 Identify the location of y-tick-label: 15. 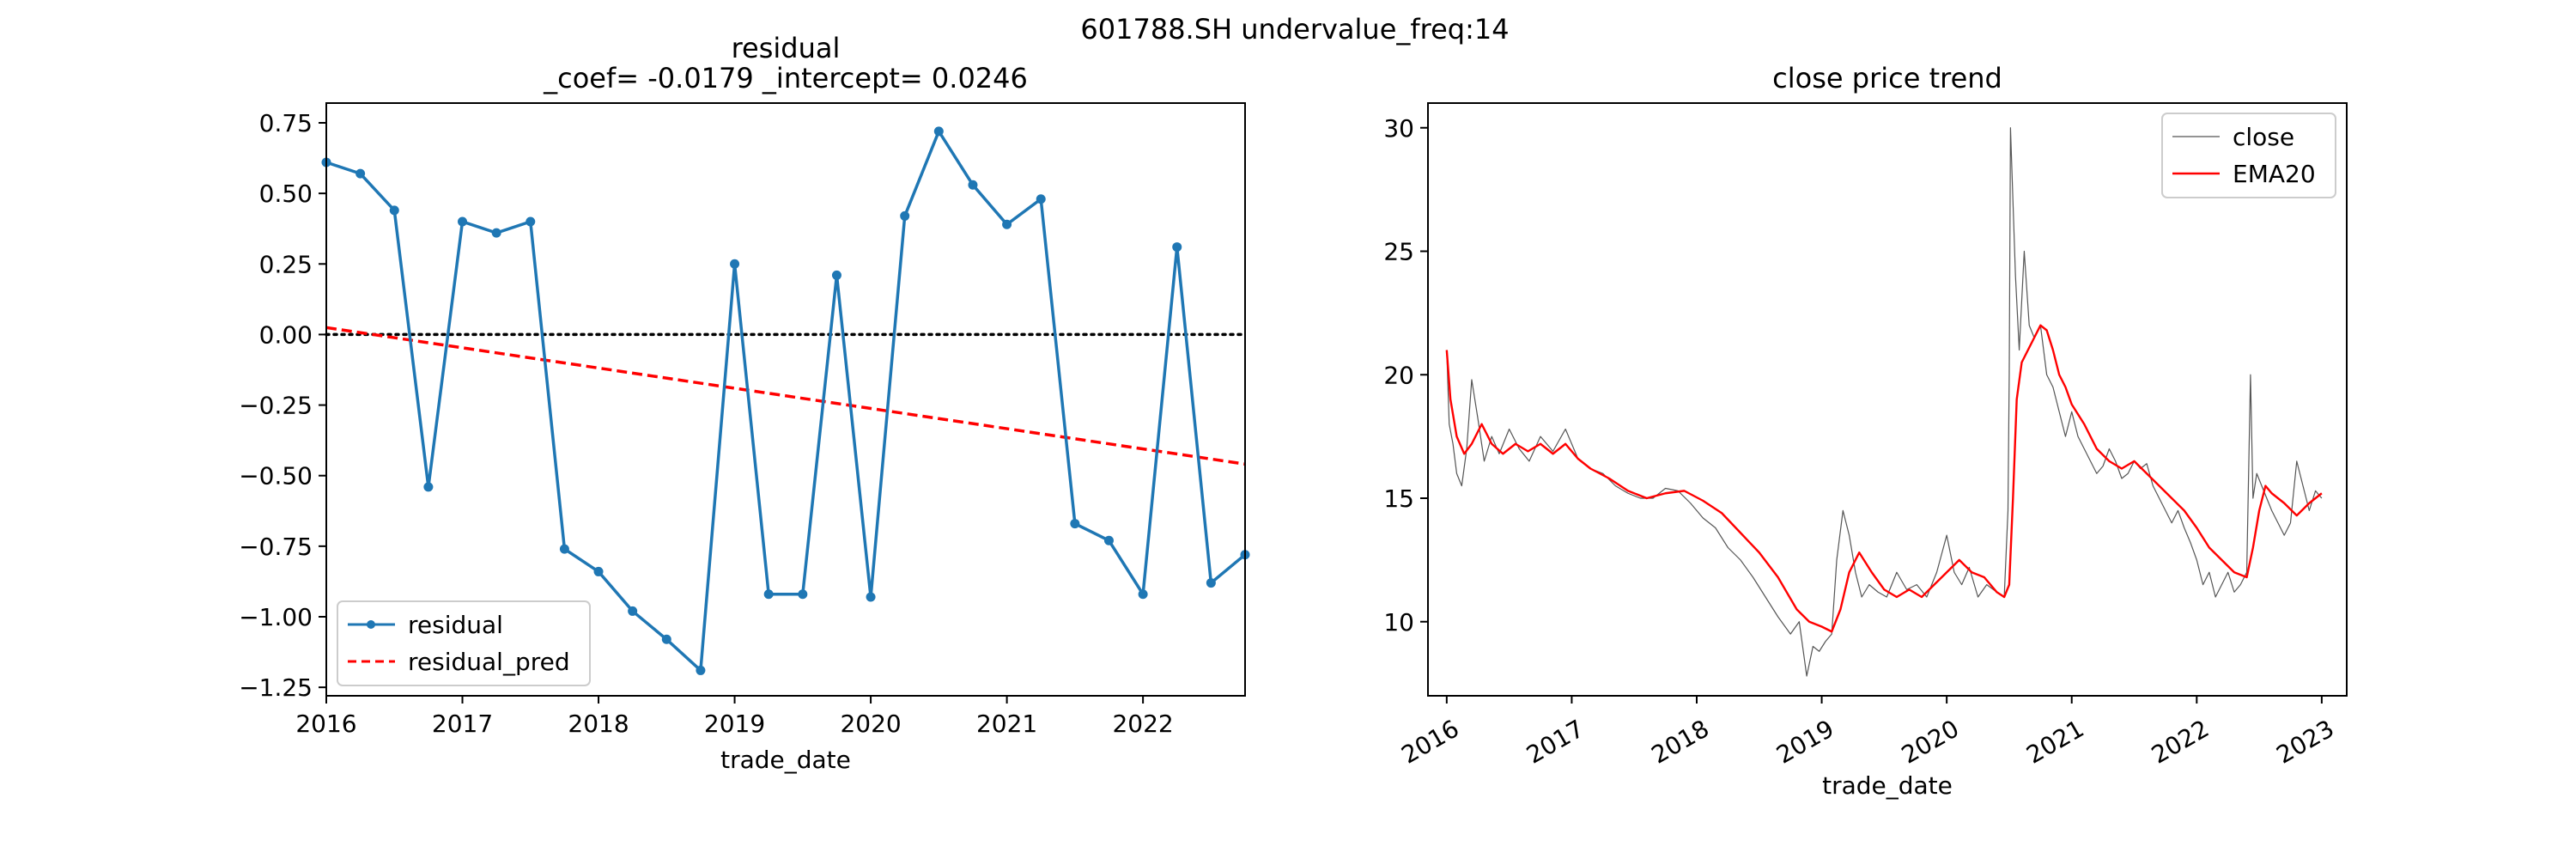
(1398, 498).